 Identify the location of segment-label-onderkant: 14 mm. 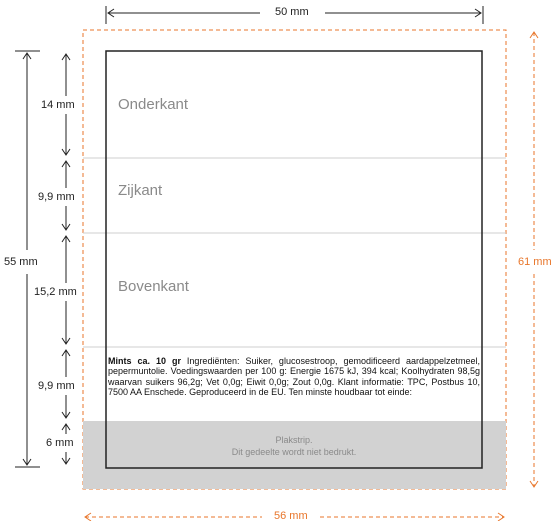
(58, 105).